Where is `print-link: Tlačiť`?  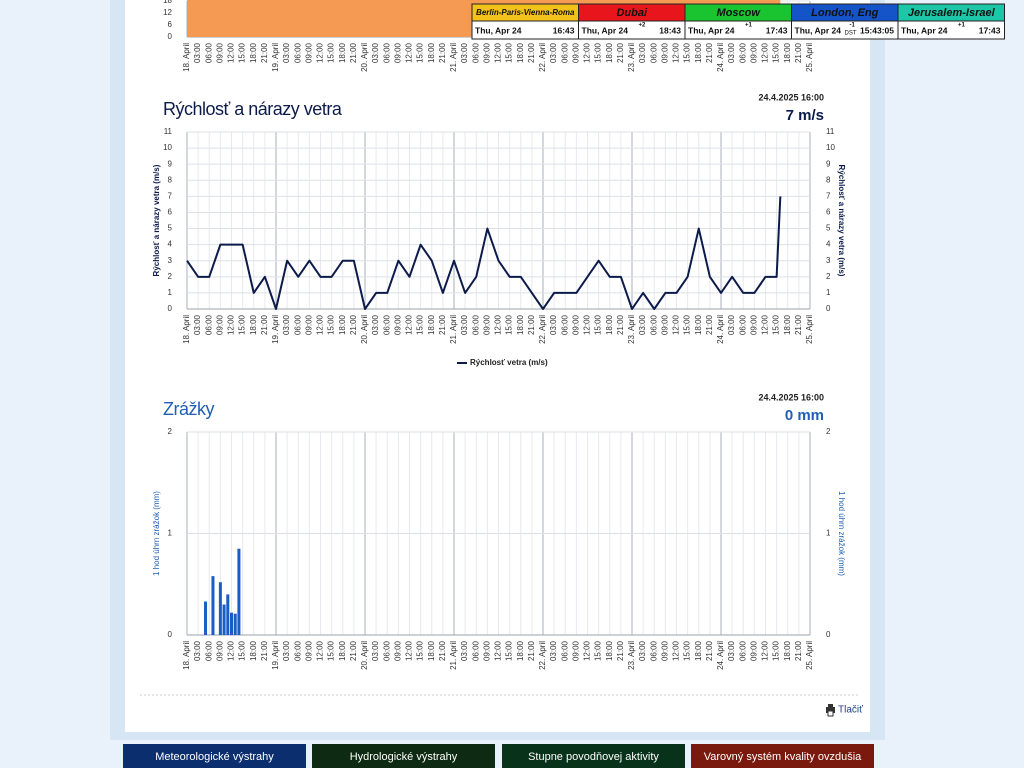 print-link: Tlačiť is located at coordinates (850, 710).